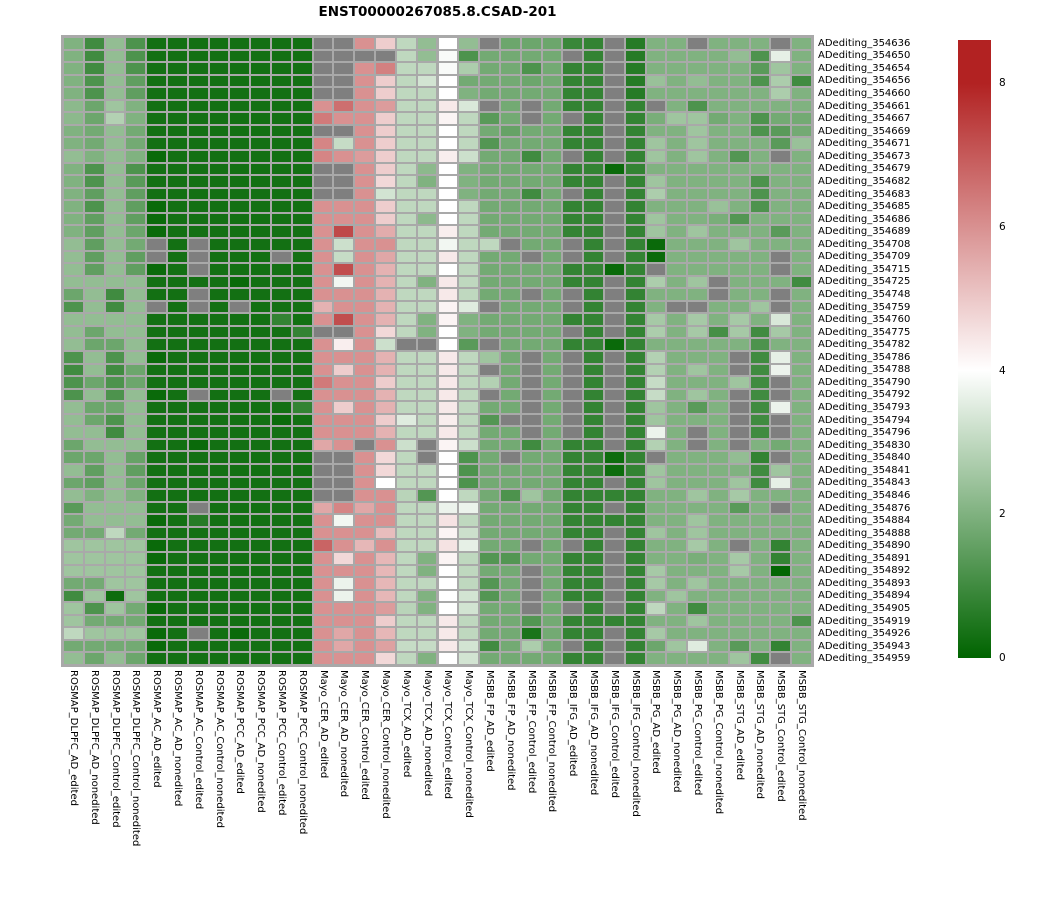 This screenshot has width=1059, height=916. Describe the element at coordinates (437, 12) in the screenshot. I see `chart-title: ENST00000267085.8.CSAD-201` at that location.